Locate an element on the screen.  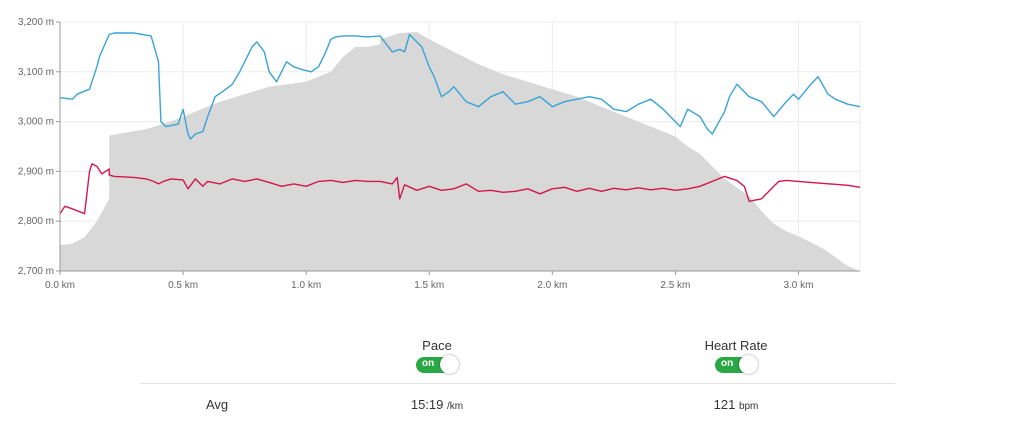
heart-rate-line is located at coordinates (460, 189).